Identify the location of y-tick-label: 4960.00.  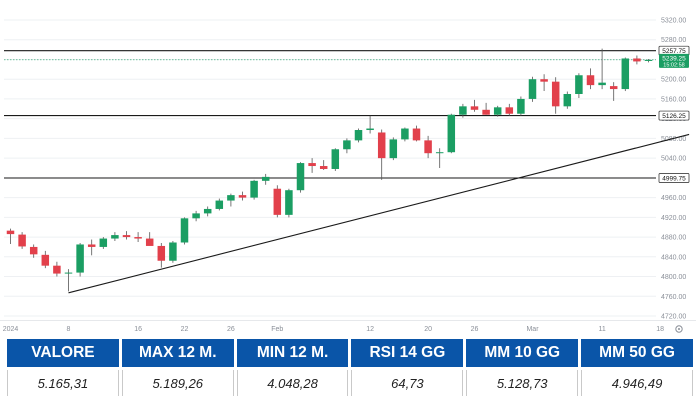
(673, 198).